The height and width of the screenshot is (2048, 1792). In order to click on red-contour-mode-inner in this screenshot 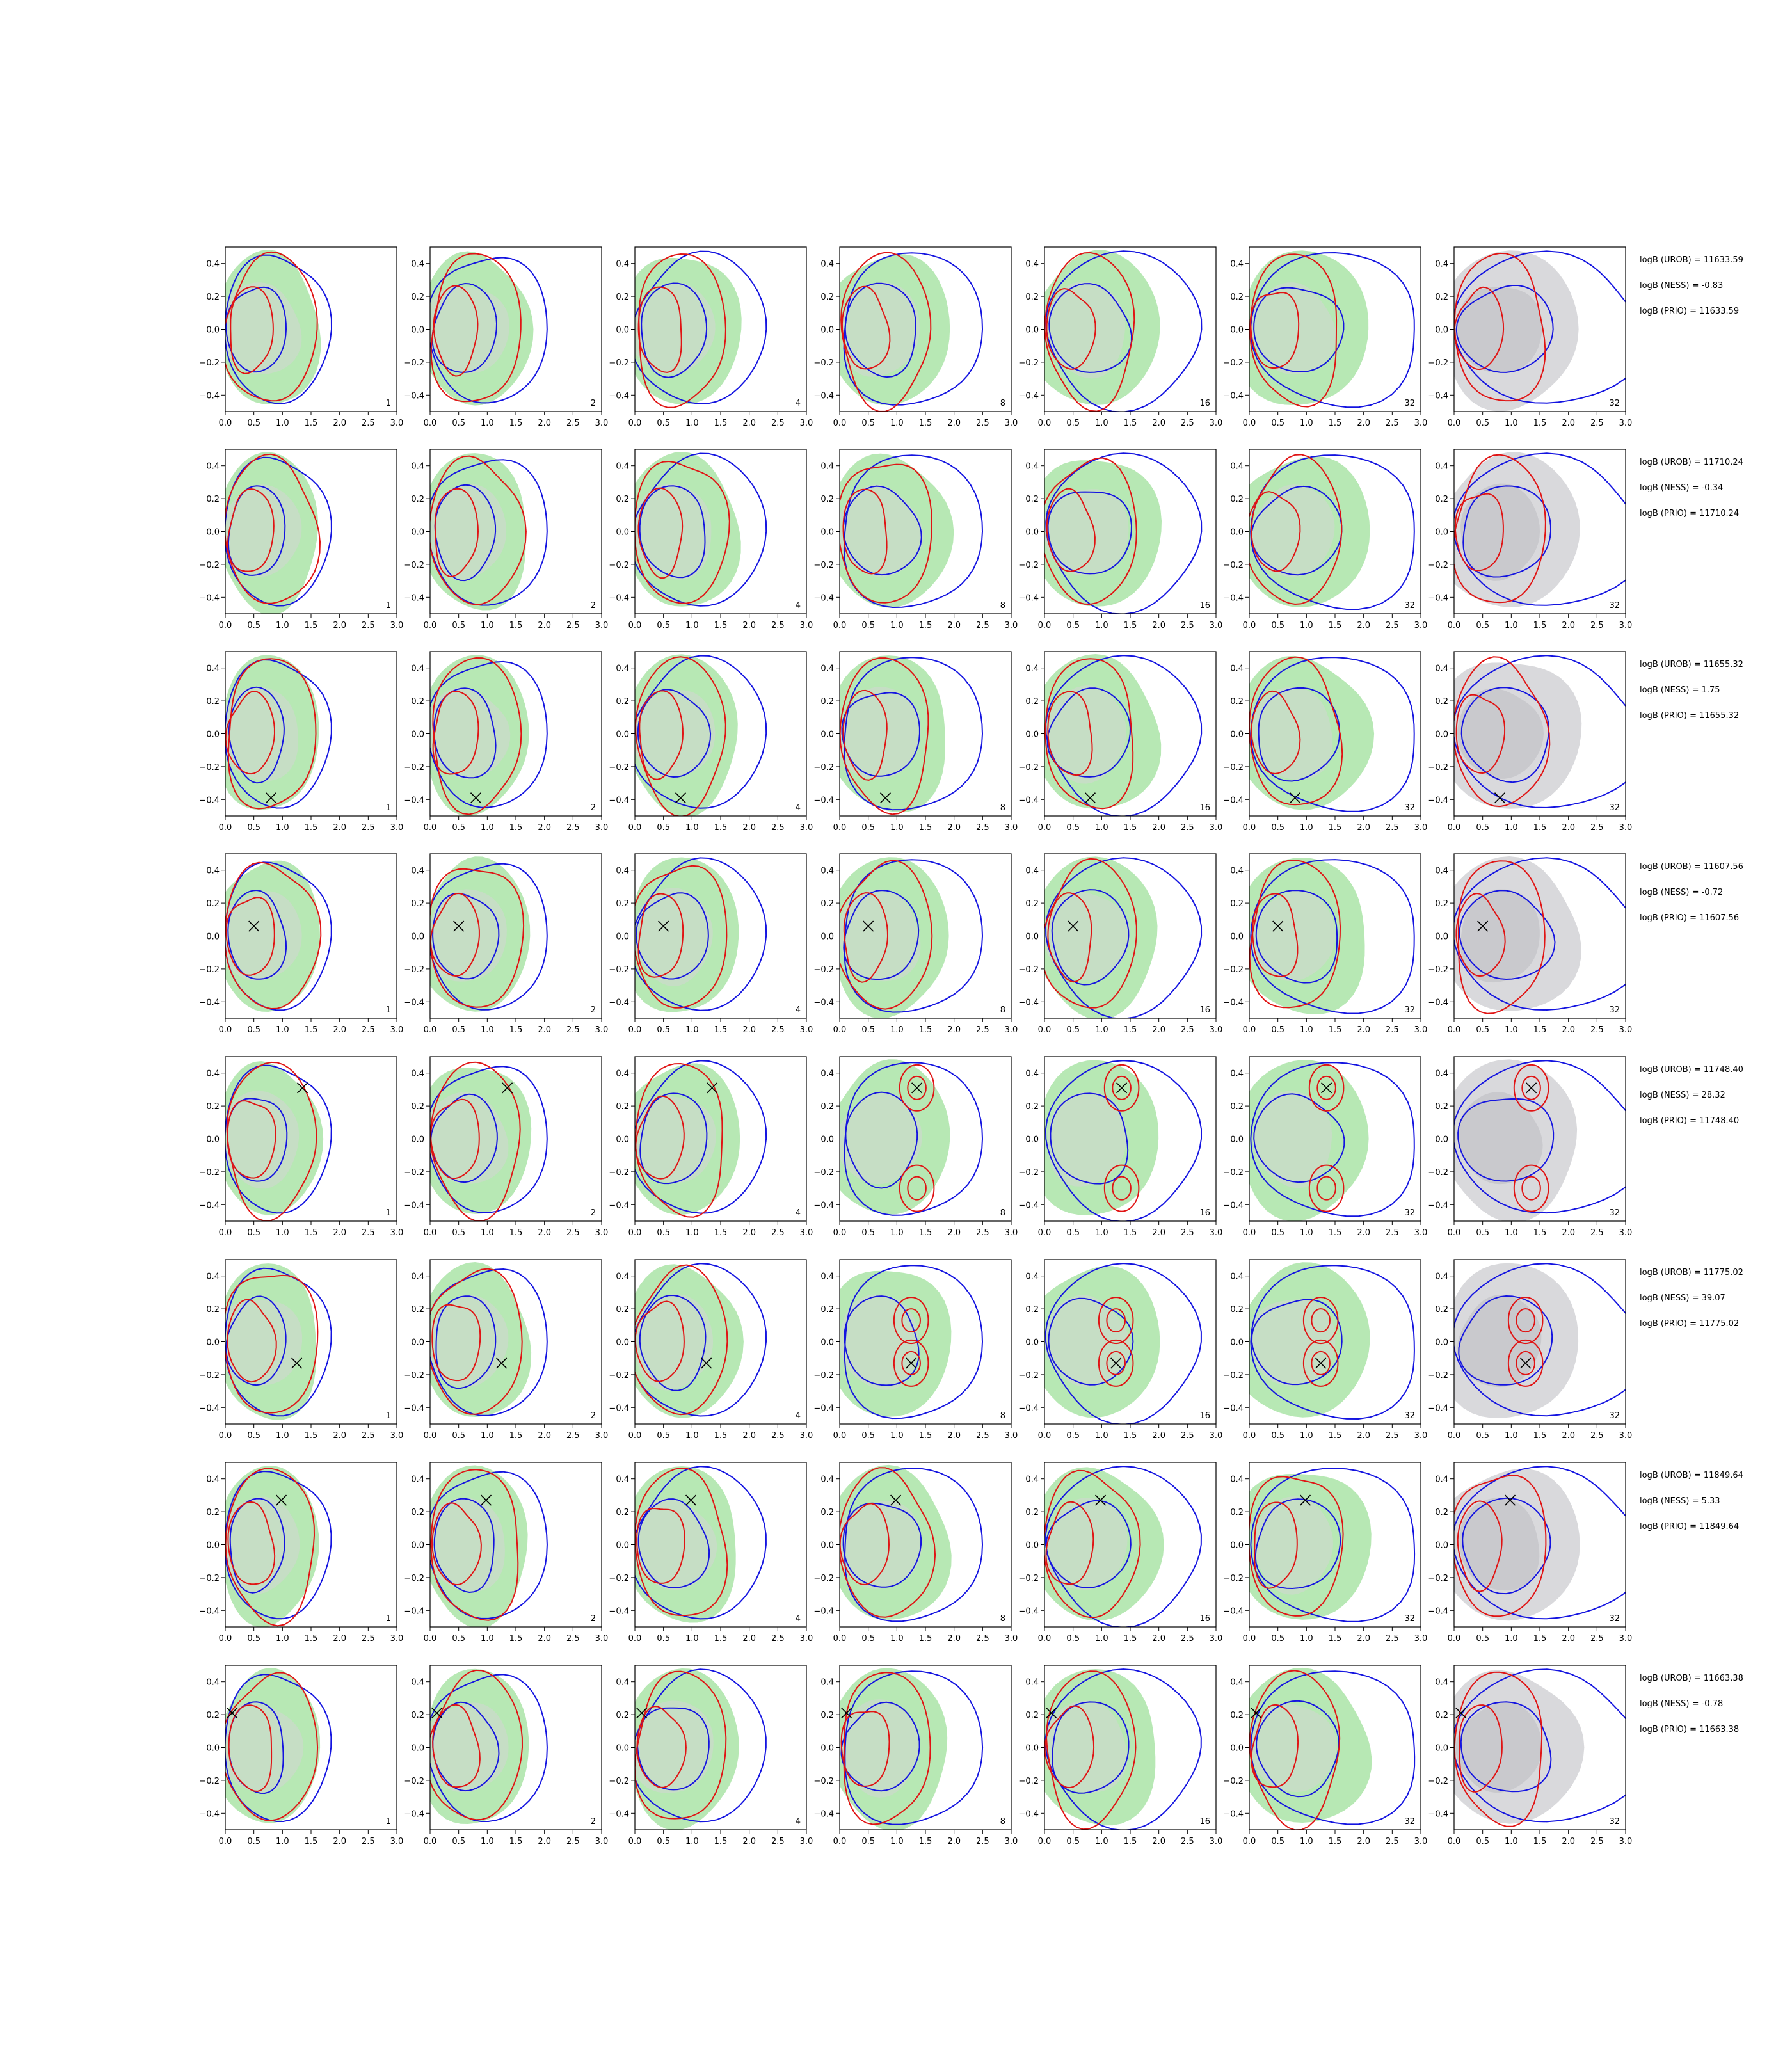, I will do `click(1525, 1320)`.